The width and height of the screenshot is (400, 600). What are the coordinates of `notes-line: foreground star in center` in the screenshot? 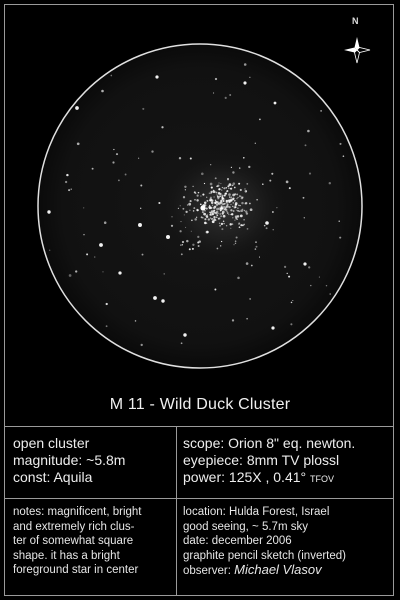 It's located at (76, 570).